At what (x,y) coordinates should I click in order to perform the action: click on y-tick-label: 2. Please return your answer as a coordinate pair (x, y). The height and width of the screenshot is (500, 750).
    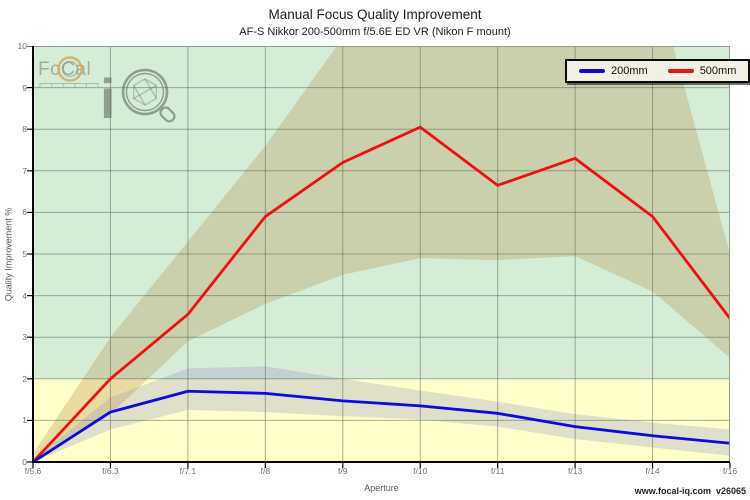
    Looking at the image, I should click on (24, 378).